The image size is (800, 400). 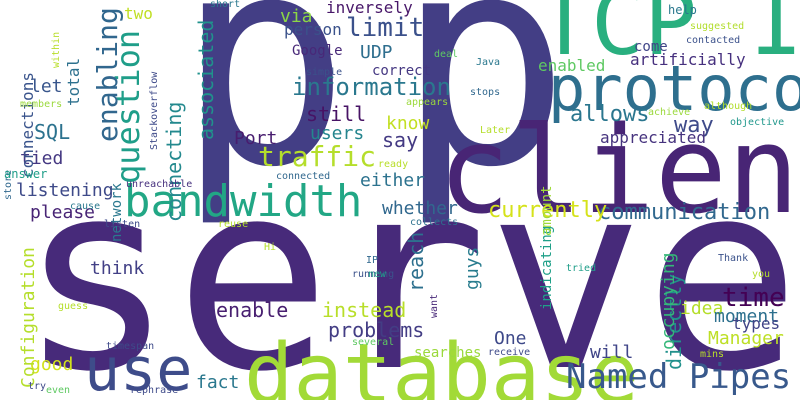 What do you see at coordinates (52, 364) in the screenshot?
I see `word-good: good` at bounding box center [52, 364].